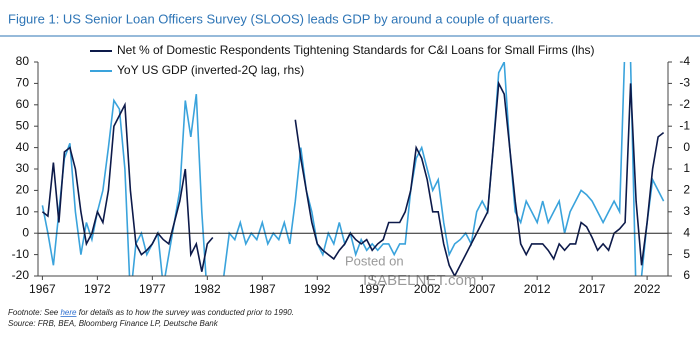 This screenshot has height=340, width=700. What do you see at coordinates (34, 312) in the screenshot?
I see `footnote-text: Footnote: See` at bounding box center [34, 312].